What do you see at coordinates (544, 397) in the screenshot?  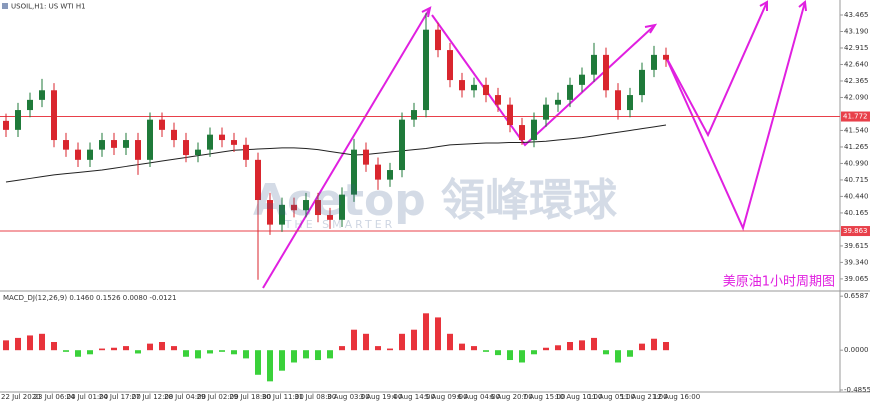 I see `x-tick-label: 7 Aug 15:00` at bounding box center [544, 397].